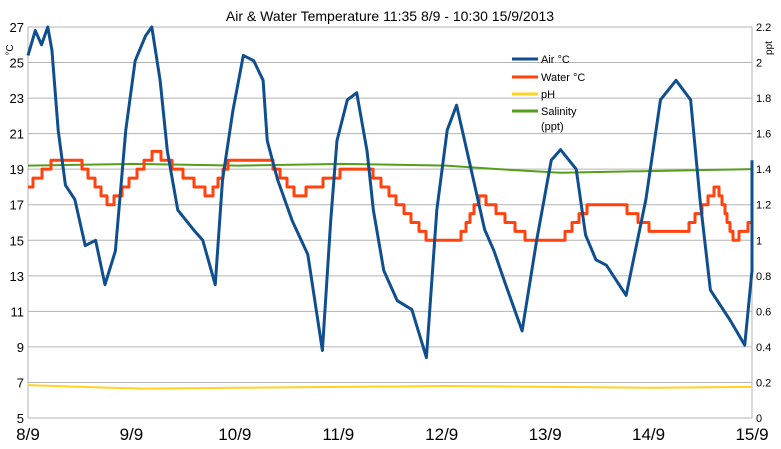 This screenshot has width=781, height=449. I want to click on x-tick-label: 14/9, so click(648, 434).